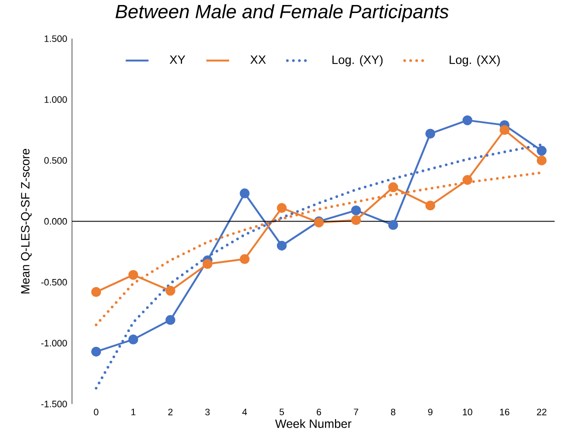 The width and height of the screenshot is (564, 444). What do you see at coordinates (393, 412) in the screenshot?
I see `x-tick-label: 8` at bounding box center [393, 412].